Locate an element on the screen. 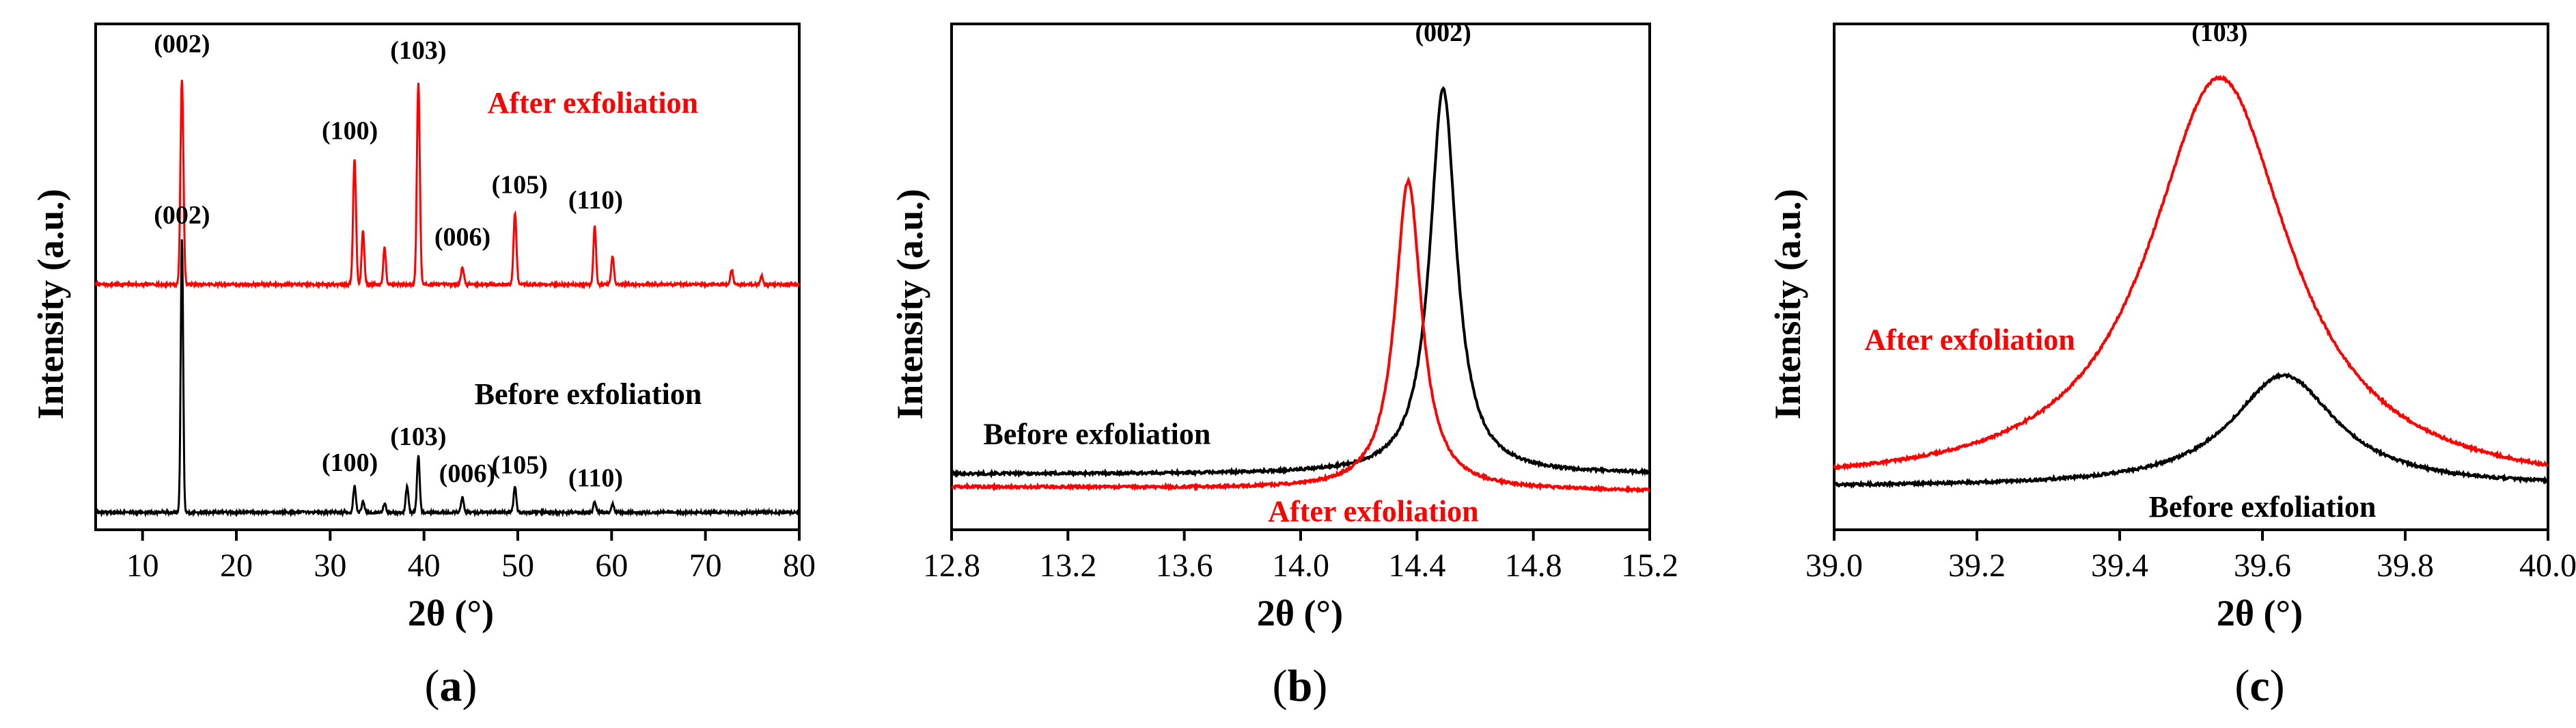 The height and width of the screenshot is (728, 2576). chart-c-ylabel: Intensity (a.u.) is located at coordinates (1788, 304).